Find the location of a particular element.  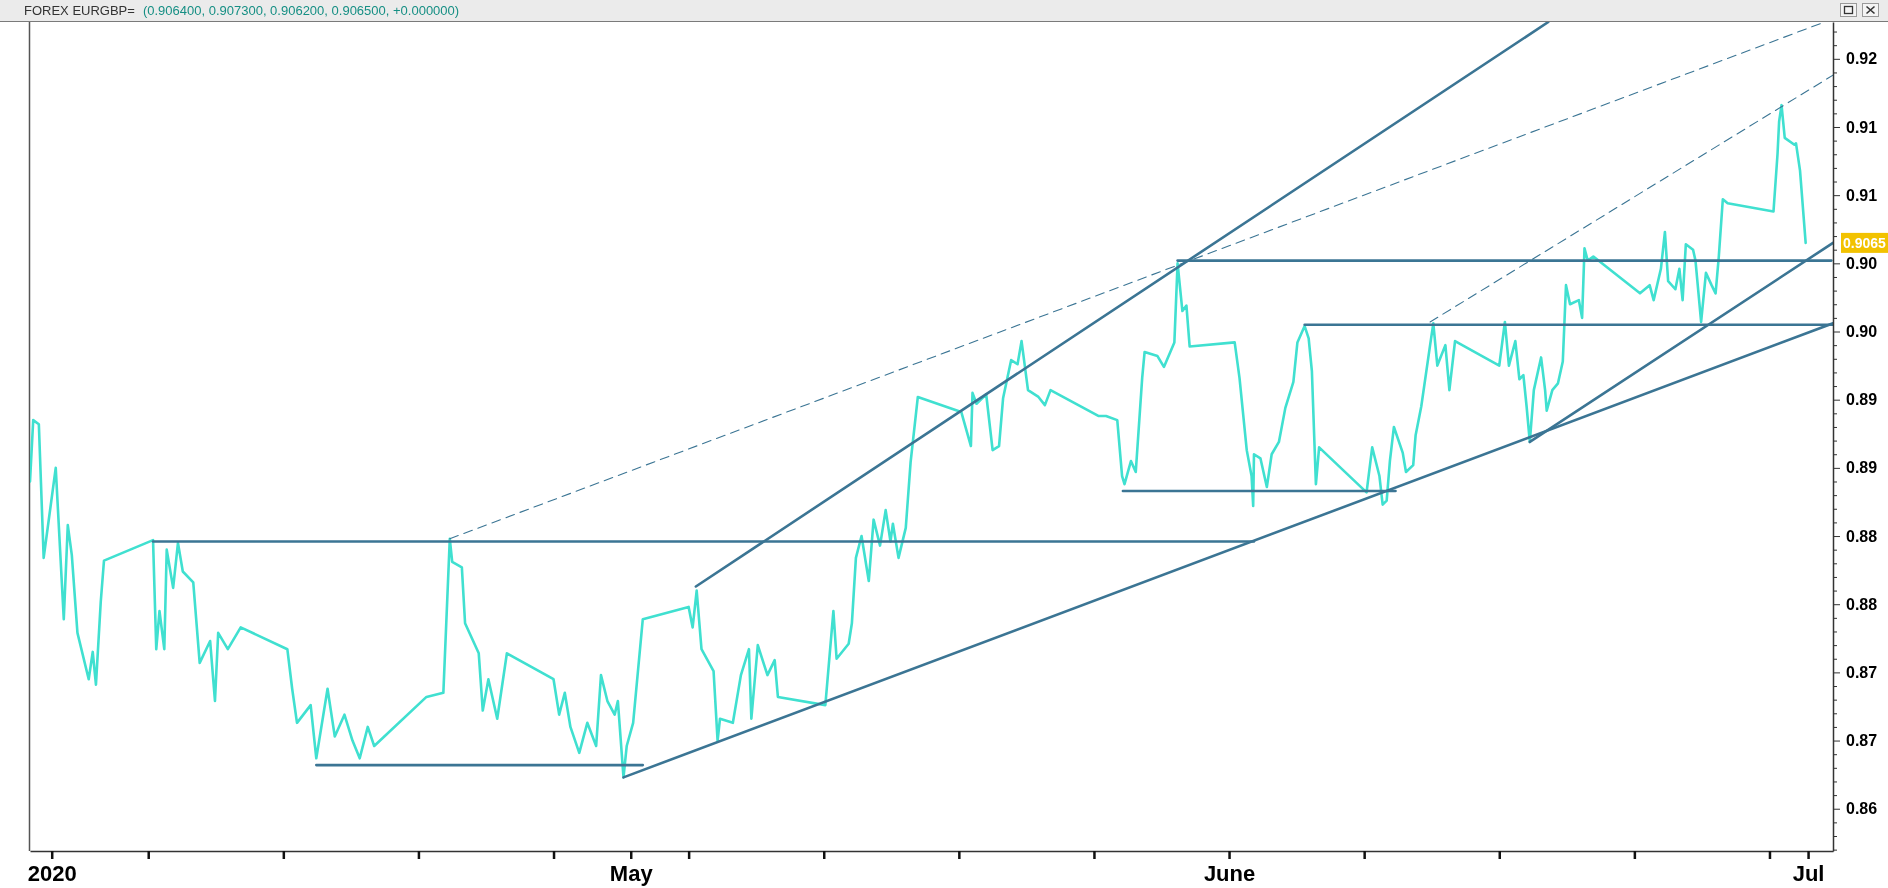

x-tick-label: Jul is located at coordinates (1808, 873).